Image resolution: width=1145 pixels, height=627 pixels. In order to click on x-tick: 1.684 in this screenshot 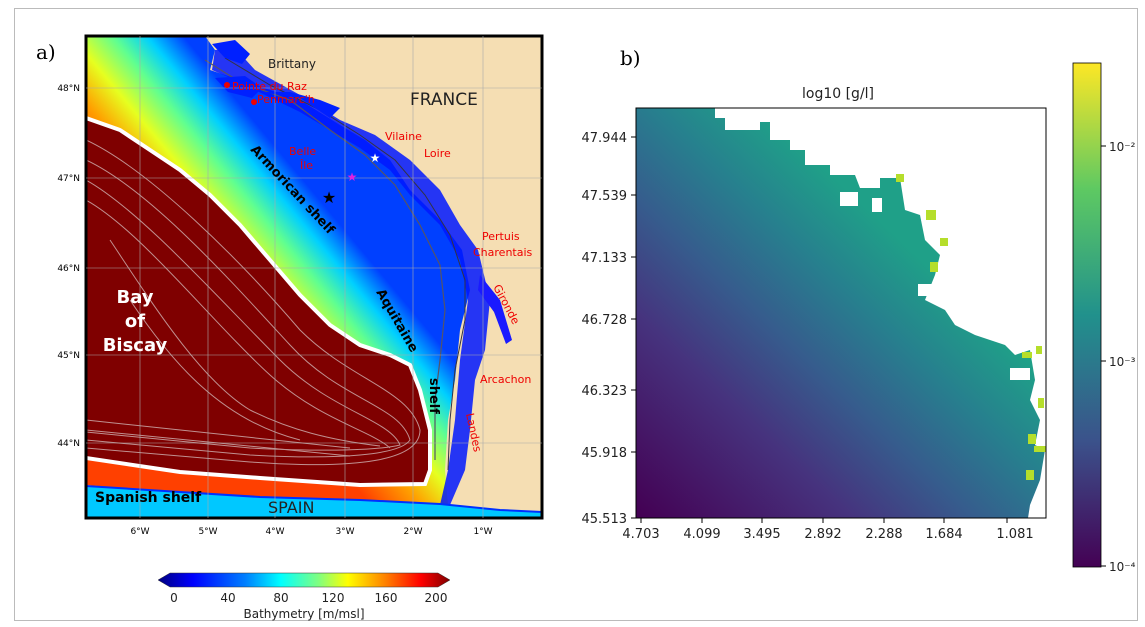, I will do `click(943, 534)`.